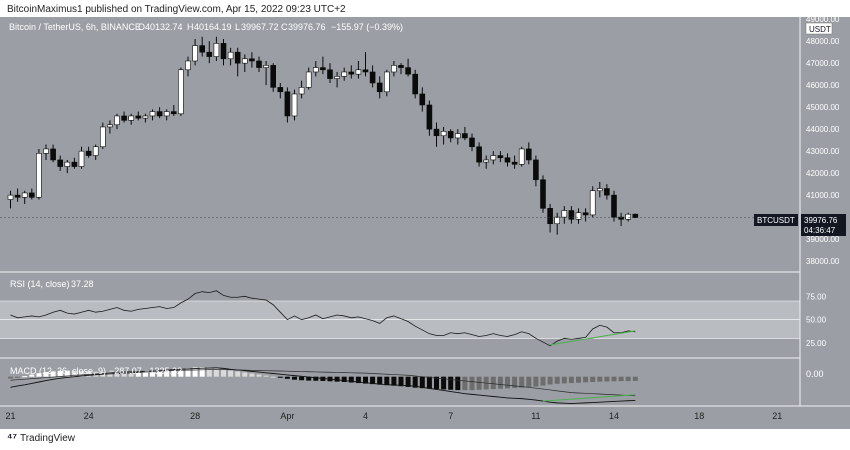  Describe the element at coordinates (47, 438) in the screenshot. I see `footer-brand: TradingView` at that location.